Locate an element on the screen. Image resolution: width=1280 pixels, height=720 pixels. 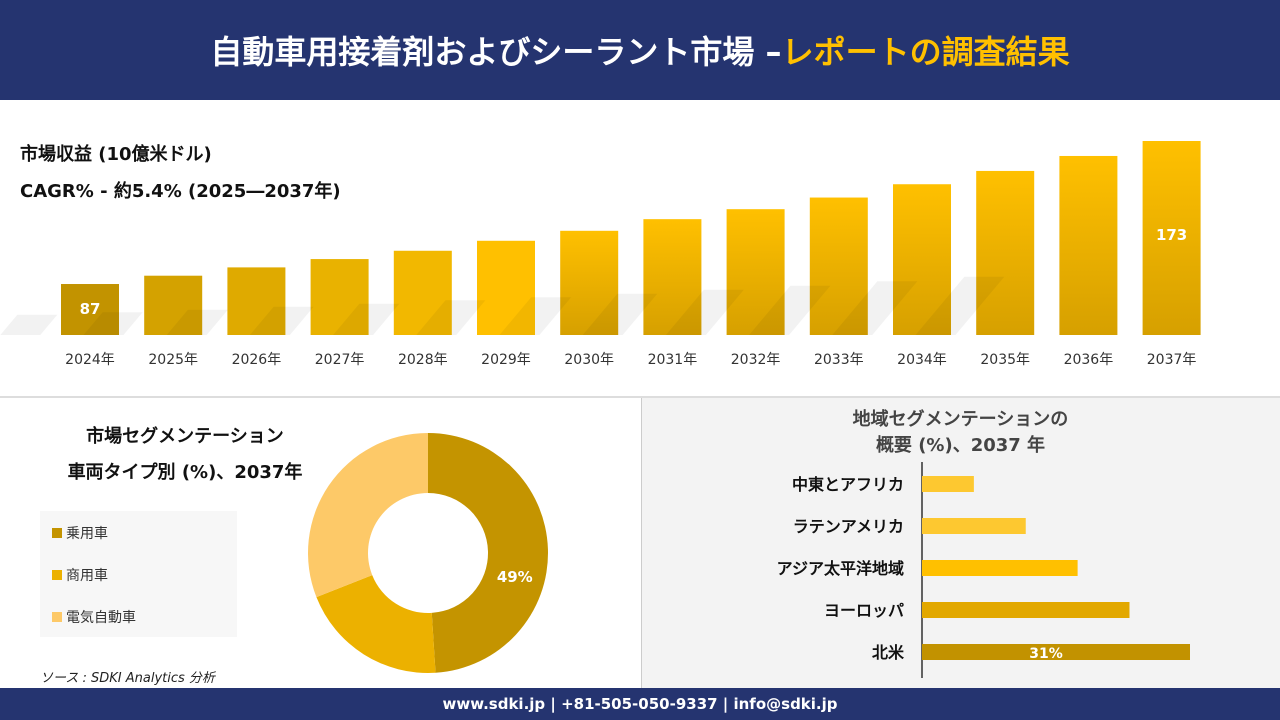
page-title: 自動車用接着剤およびシーラント市場 – is located at coordinates (496, 52).